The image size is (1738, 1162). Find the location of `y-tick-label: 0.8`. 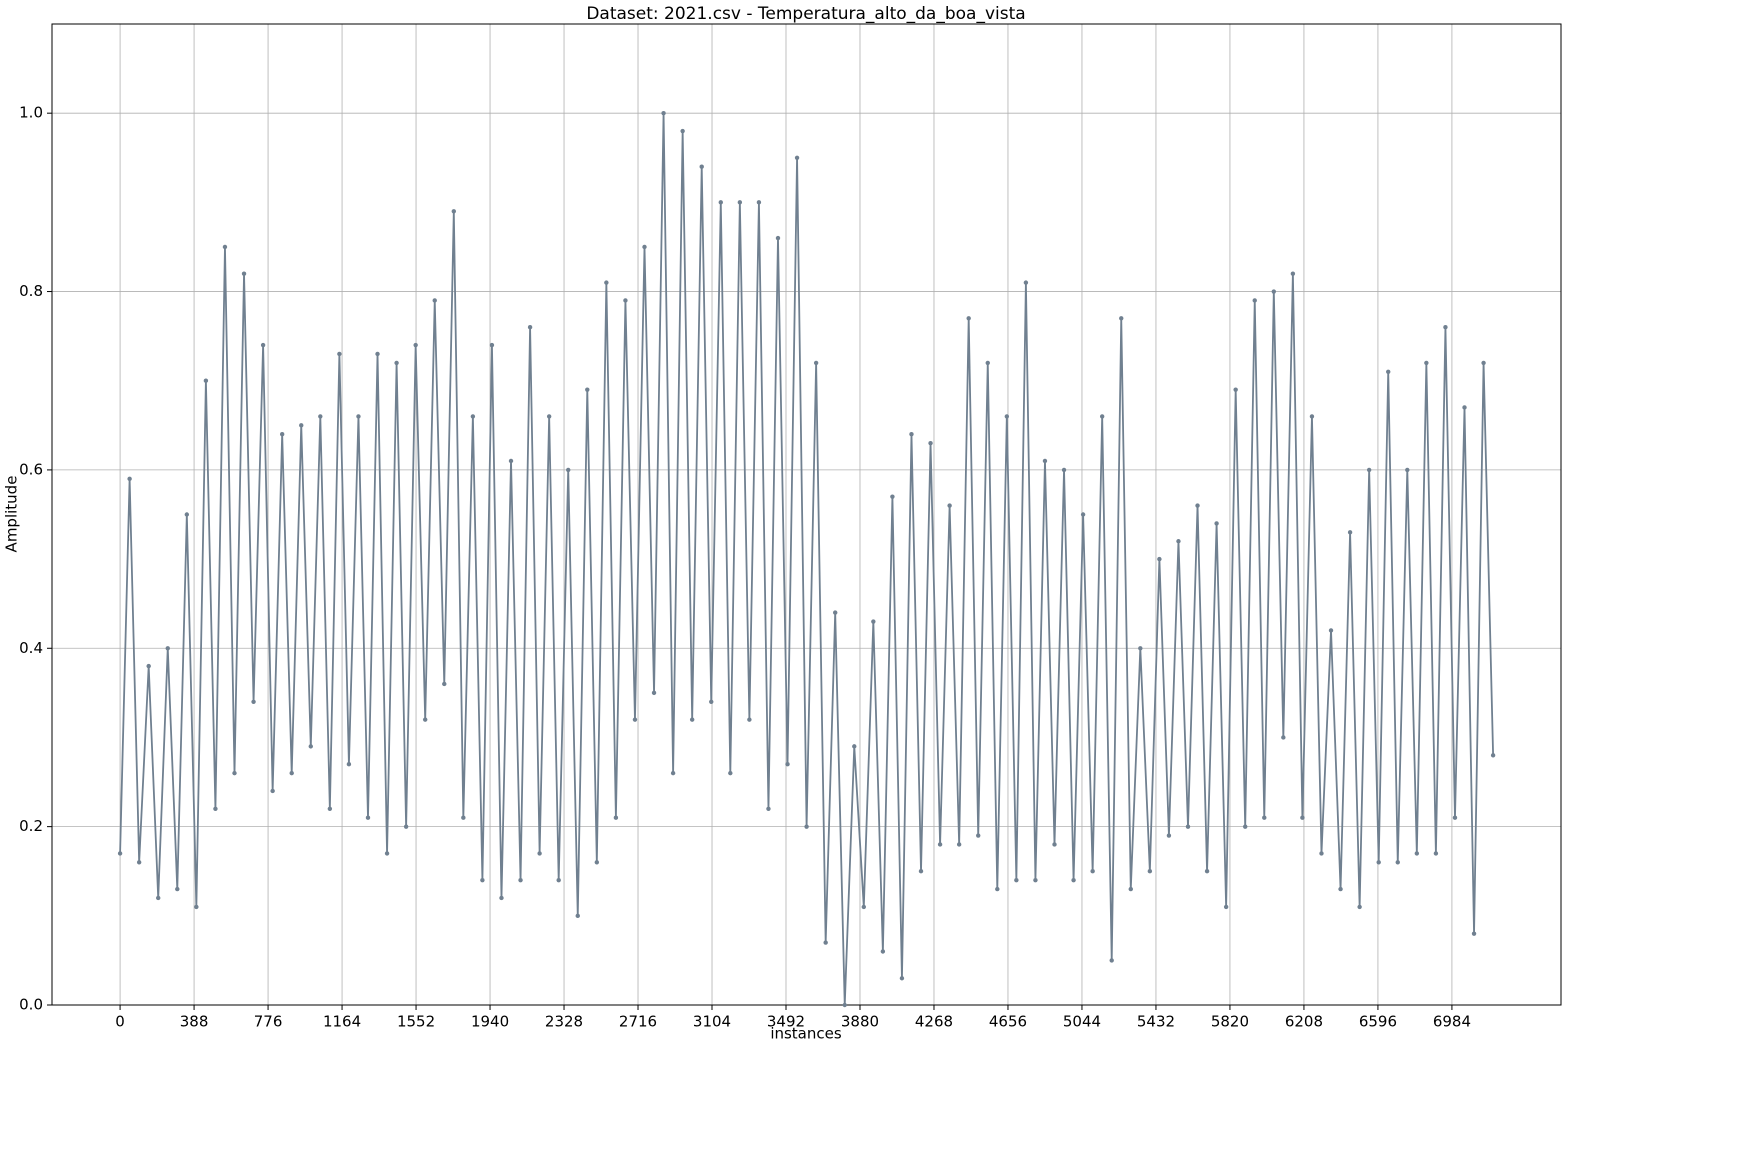

y-tick-label: 0.8 is located at coordinates (31, 291).